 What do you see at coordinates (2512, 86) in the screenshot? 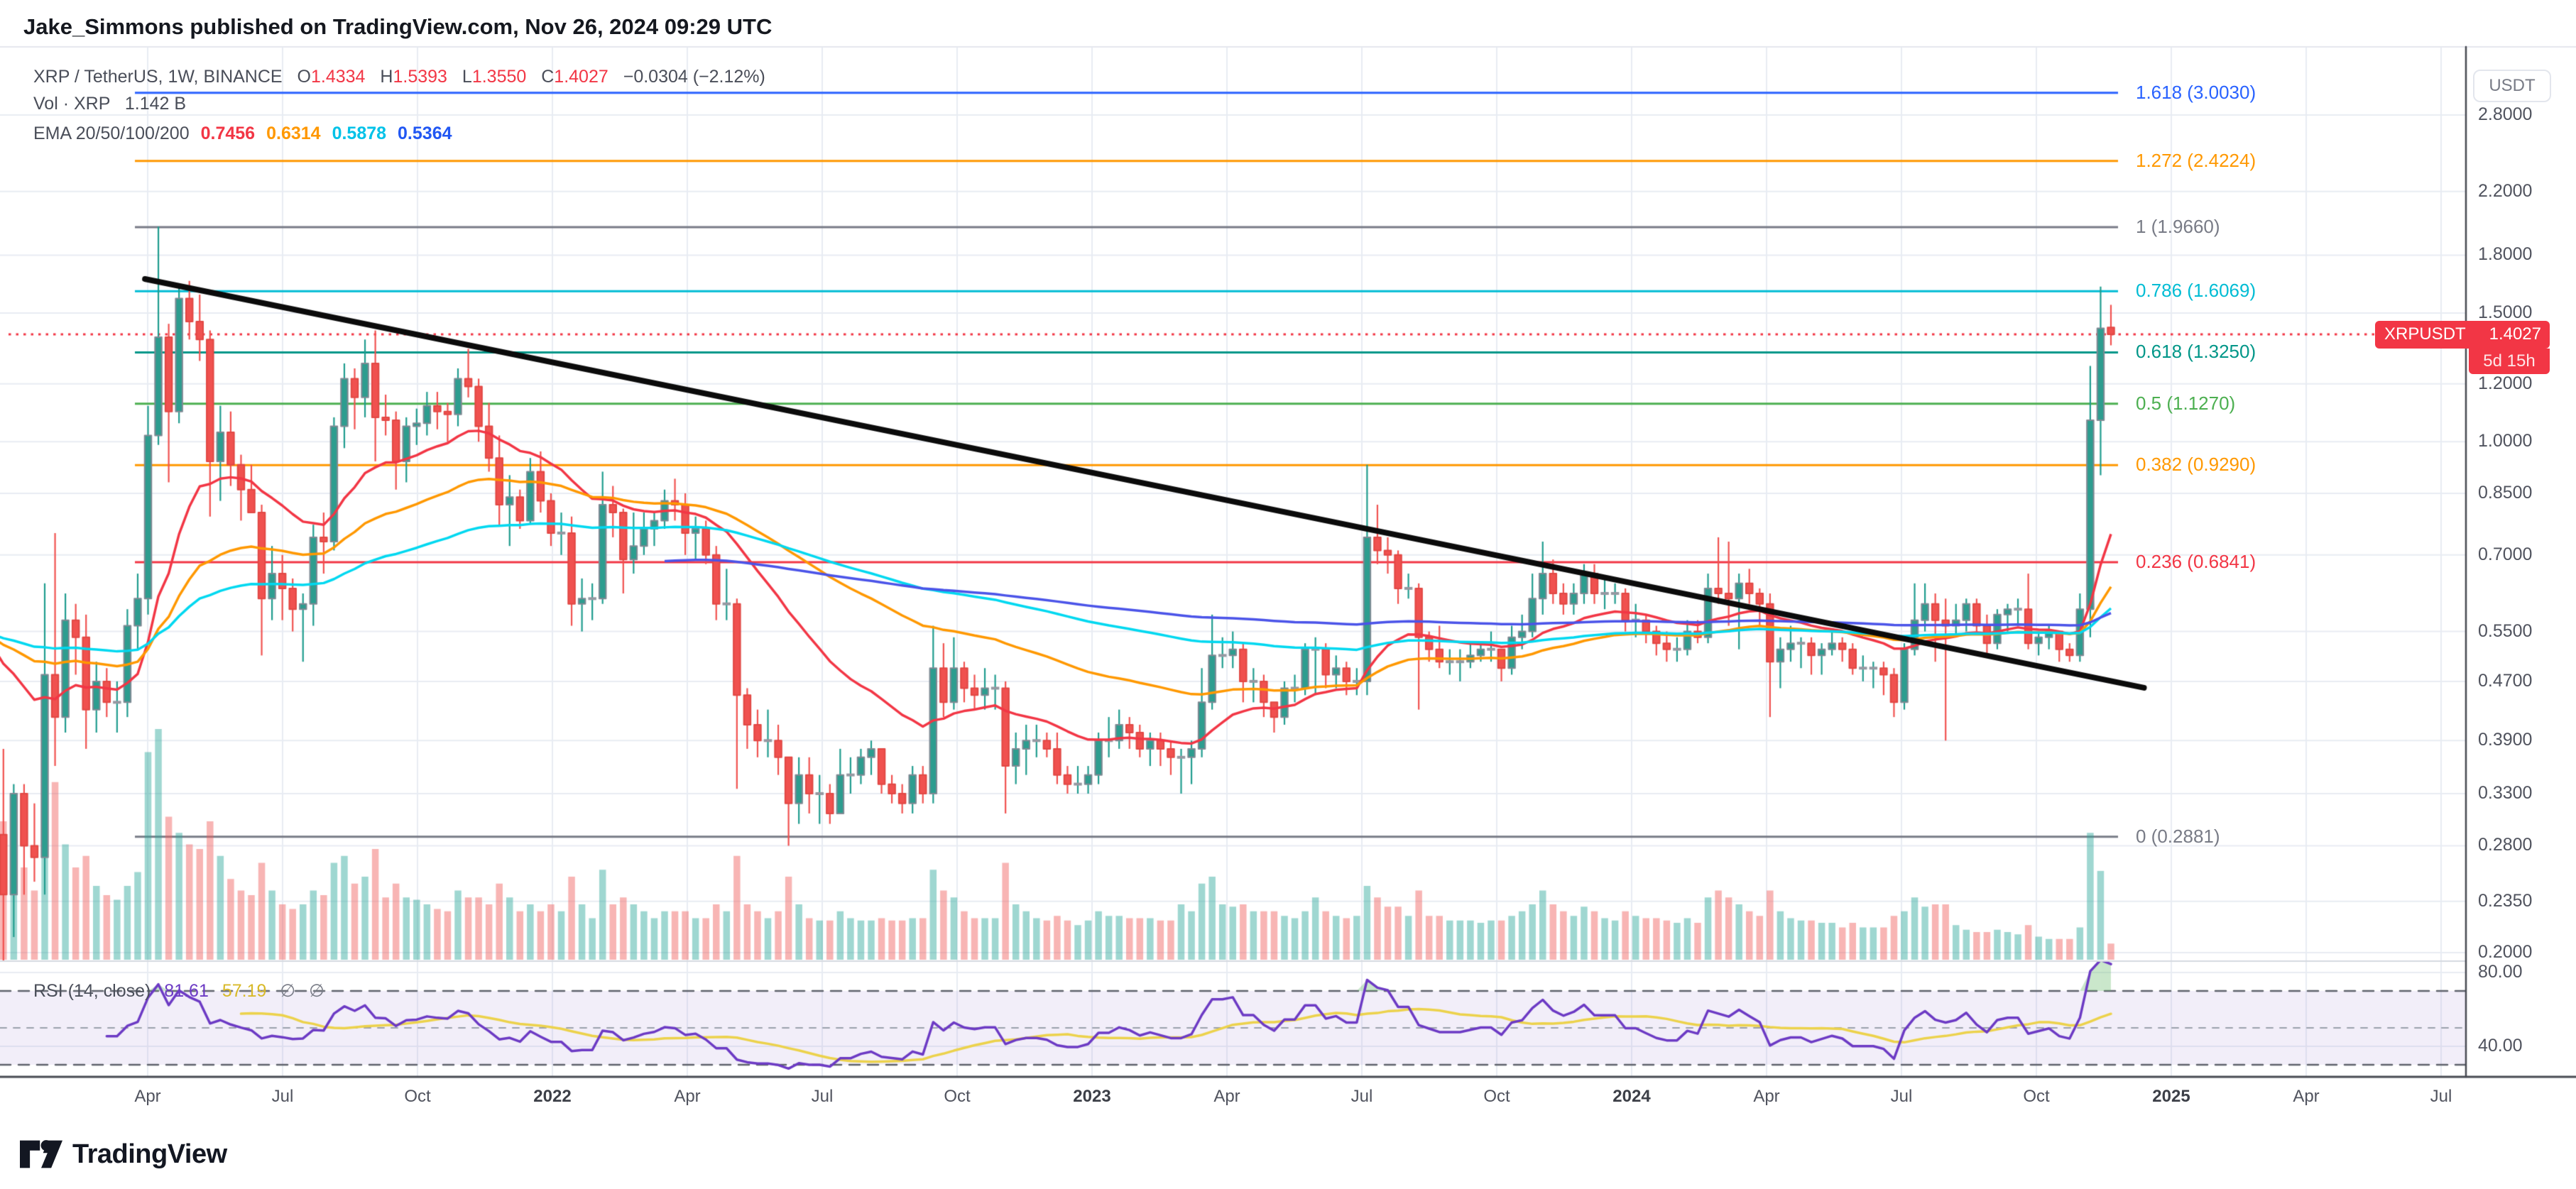
I see `price-axis-currency: USDT` at bounding box center [2512, 86].